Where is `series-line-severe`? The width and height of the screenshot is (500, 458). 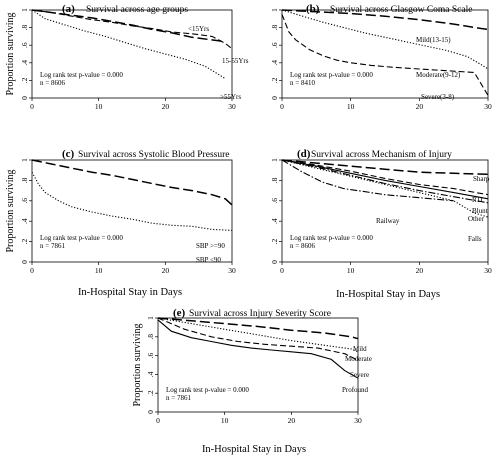 series-line-severe is located at coordinates (258, 339).